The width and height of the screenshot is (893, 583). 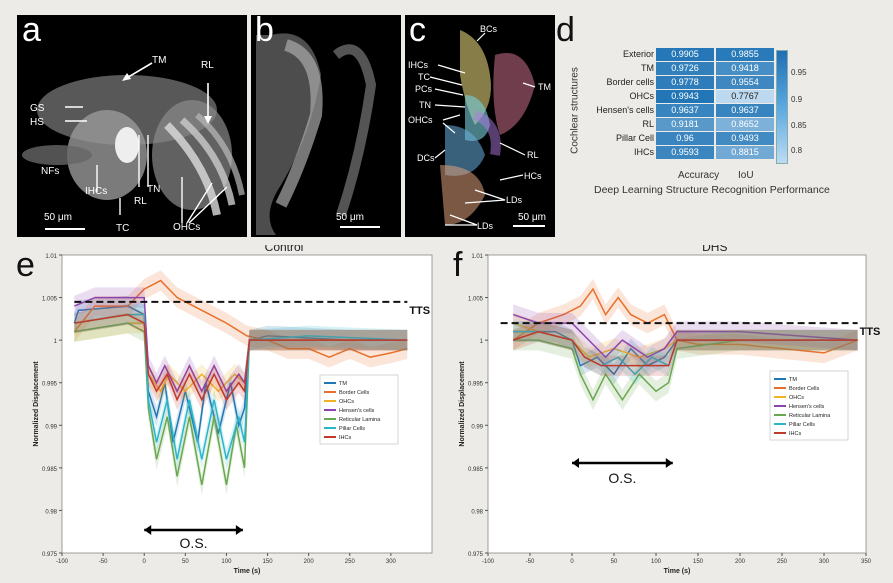 What do you see at coordinates (685, 110) in the screenshot?
I see `heatmap-cell-accuracy: 0.9637` at bounding box center [685, 110].